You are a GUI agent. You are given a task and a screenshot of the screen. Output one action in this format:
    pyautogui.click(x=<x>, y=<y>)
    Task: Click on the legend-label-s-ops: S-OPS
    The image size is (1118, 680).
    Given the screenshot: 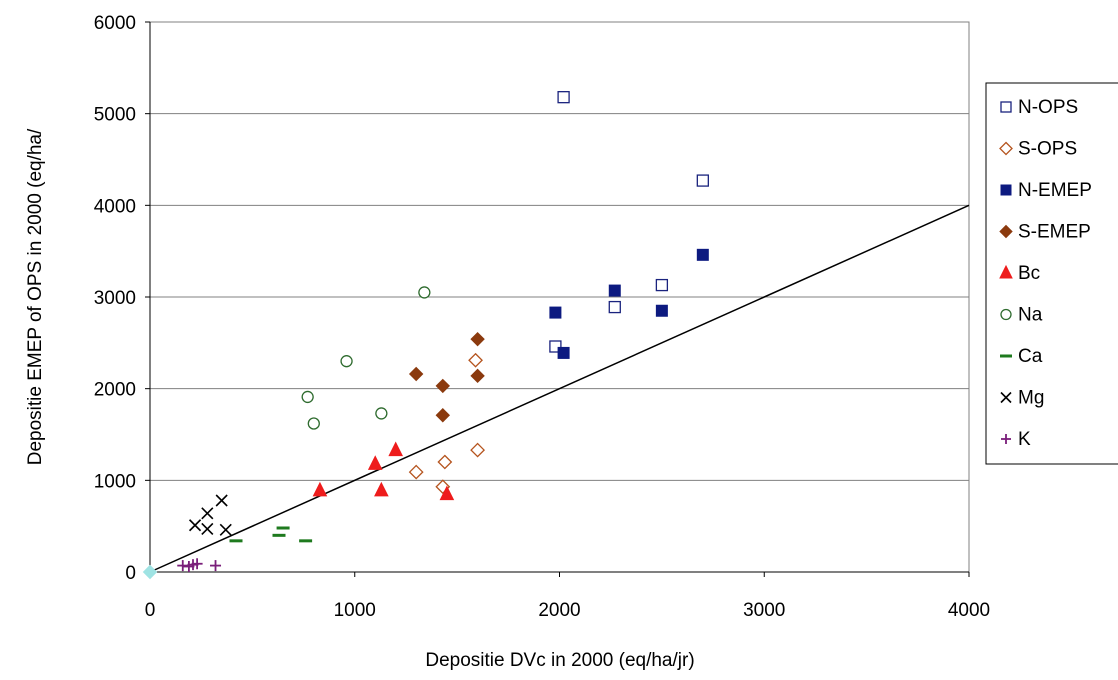 What is the action you would take?
    pyautogui.click(x=1047, y=149)
    